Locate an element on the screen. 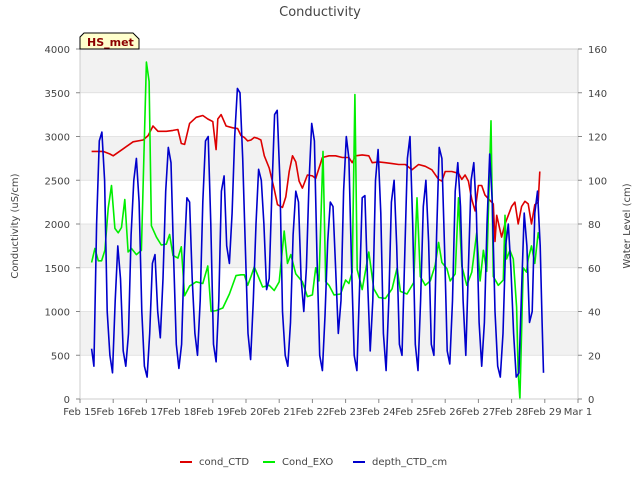 This screenshot has width=640, height=484. x-tick-label: Feb 27 is located at coordinates (479, 412).